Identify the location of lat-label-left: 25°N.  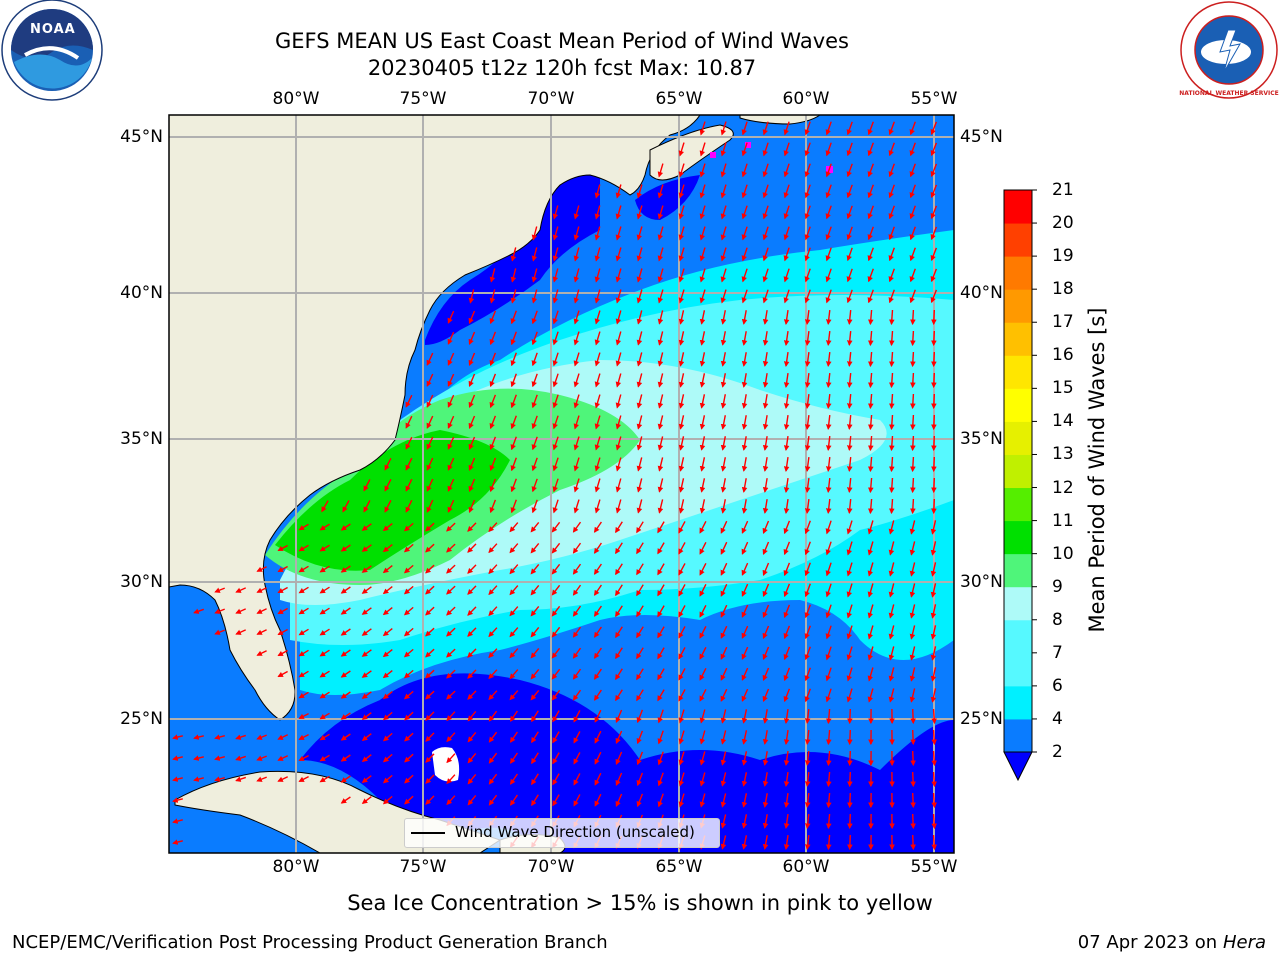
(141, 719).